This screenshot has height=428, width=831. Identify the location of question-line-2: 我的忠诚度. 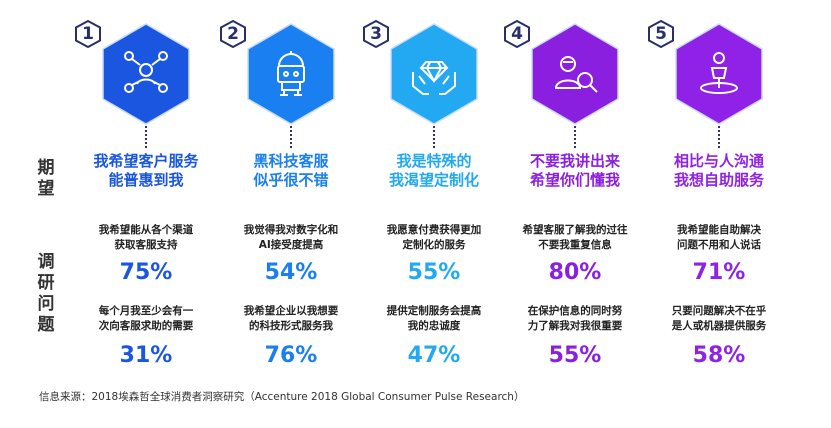
(434, 326).